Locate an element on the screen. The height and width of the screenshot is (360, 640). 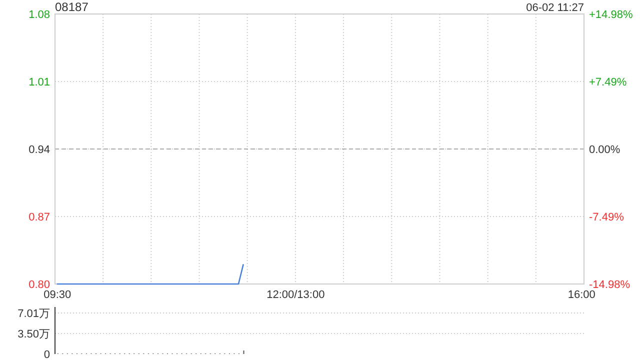
y-tick-label: 0.80 is located at coordinates (39, 285).